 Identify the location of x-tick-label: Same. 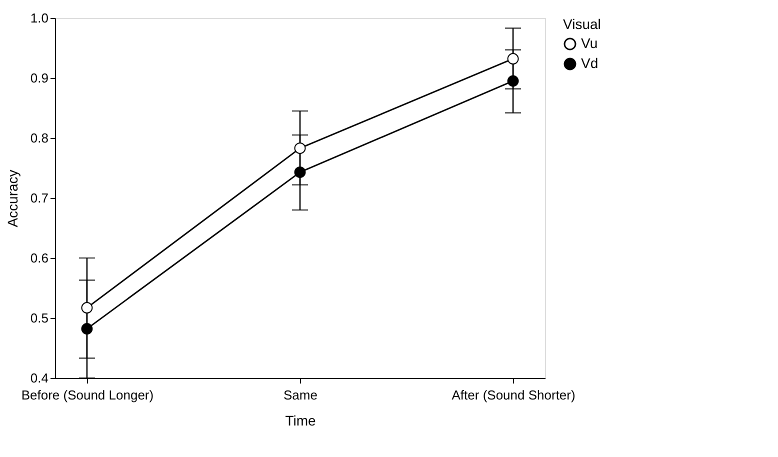
(301, 395).